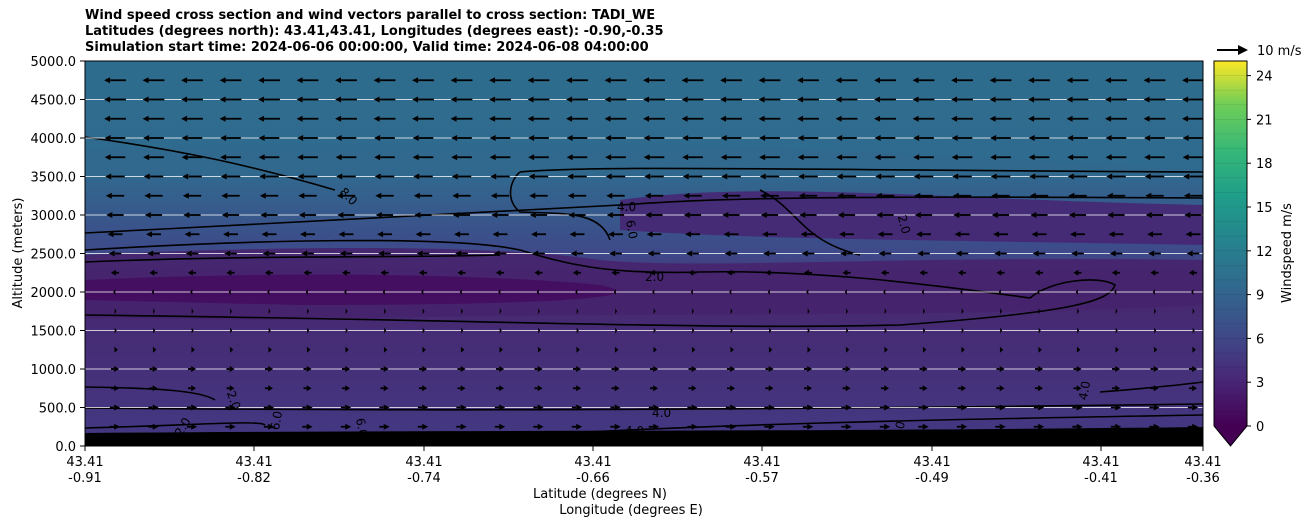 The image size is (1304, 526). What do you see at coordinates (1230, 253) in the screenshot?
I see `colorbar-outline` at bounding box center [1230, 253].